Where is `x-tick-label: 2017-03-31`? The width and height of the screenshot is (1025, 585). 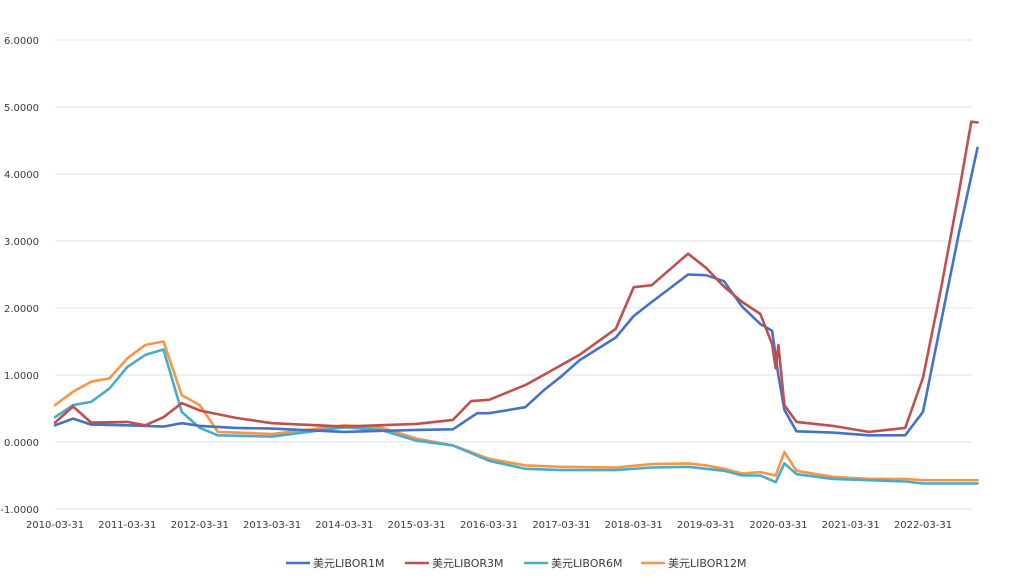 x-tick-label: 2017-03-31 is located at coordinates (561, 525).